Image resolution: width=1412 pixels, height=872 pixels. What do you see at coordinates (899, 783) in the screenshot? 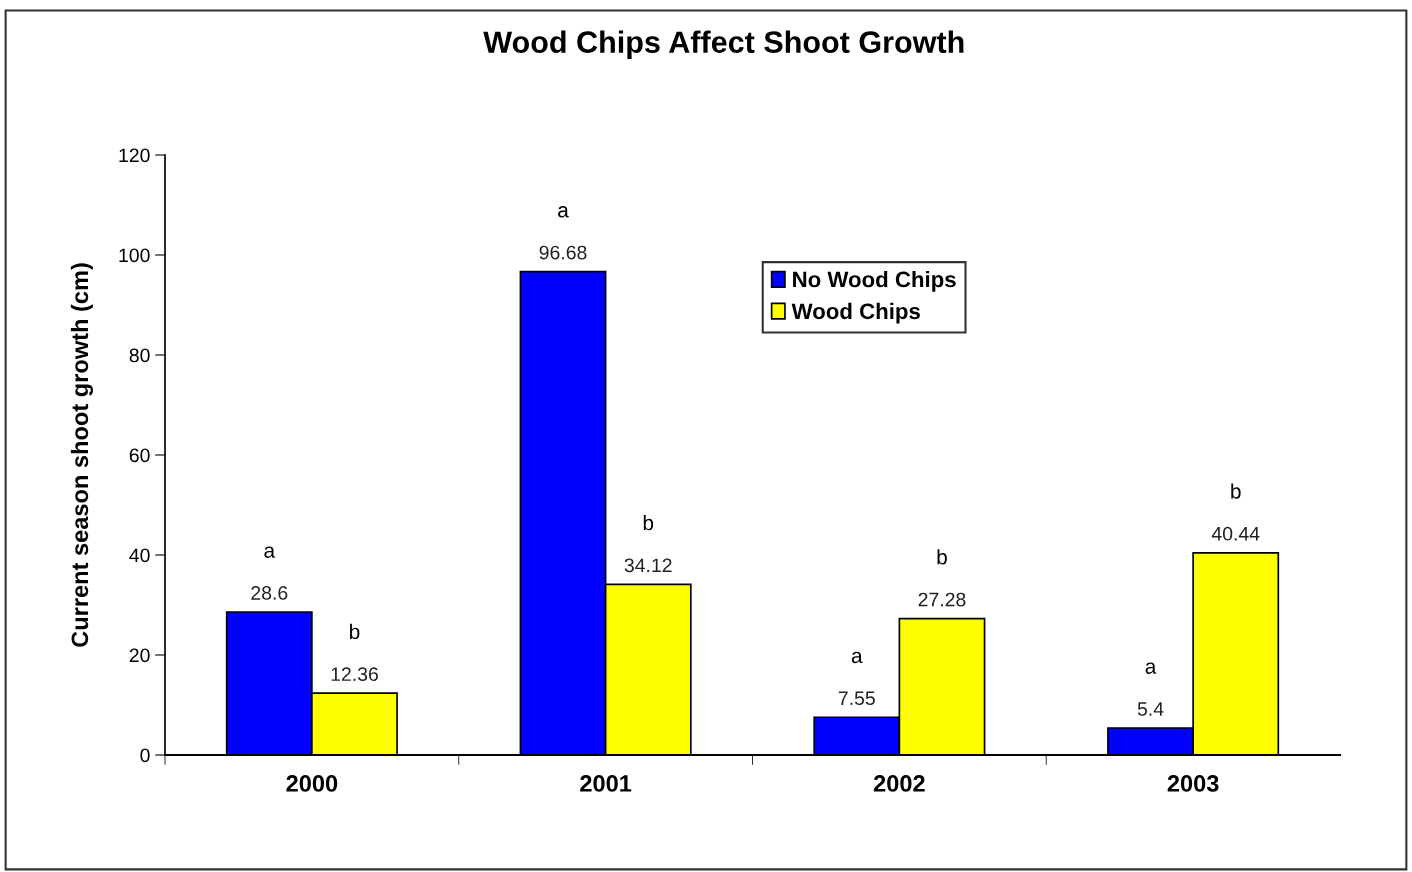
I see `x-tick-label: 2002` at bounding box center [899, 783].